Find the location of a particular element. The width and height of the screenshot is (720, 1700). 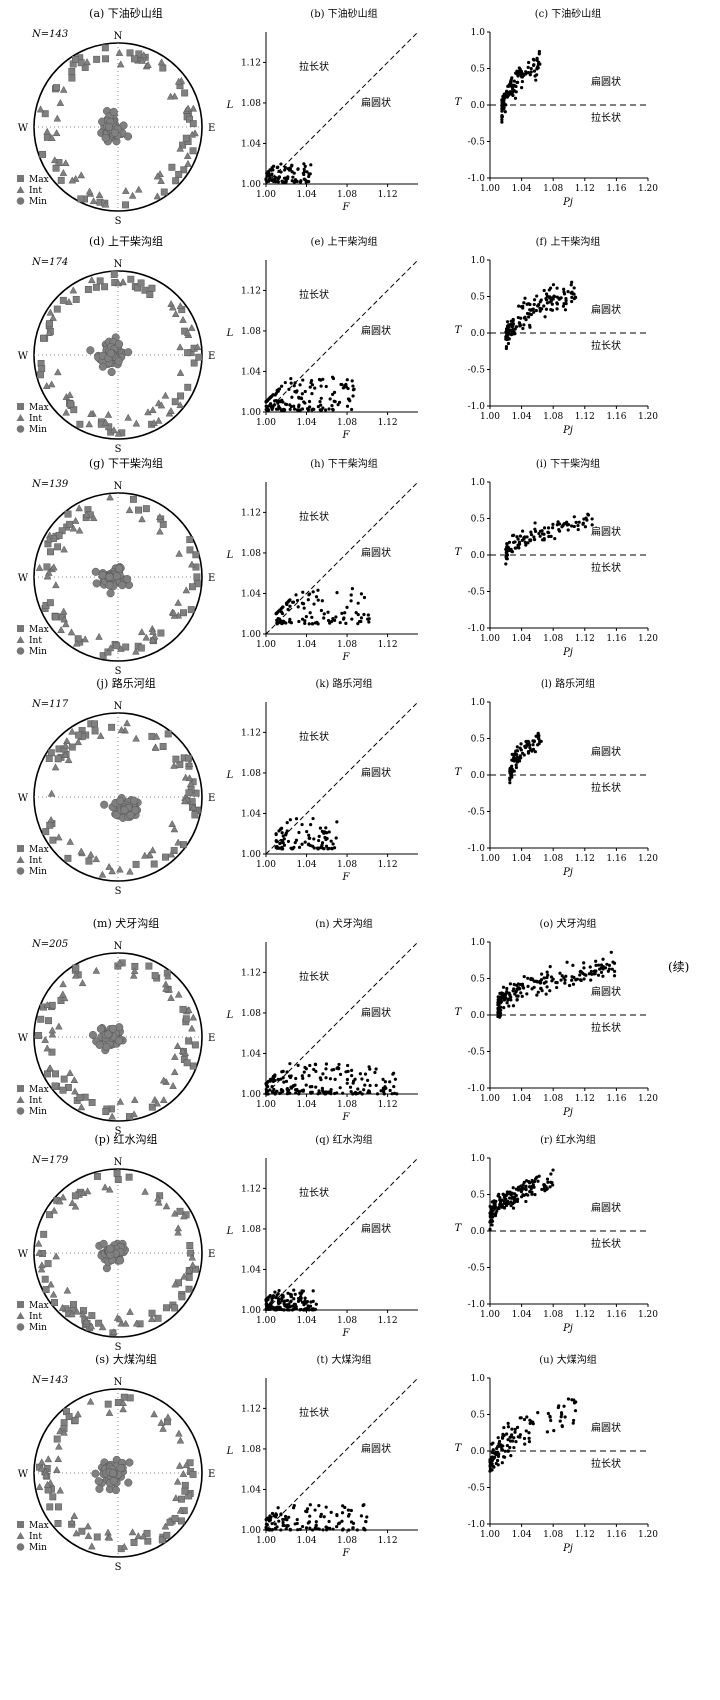

sample-count: N=143 is located at coordinates (49, 34).